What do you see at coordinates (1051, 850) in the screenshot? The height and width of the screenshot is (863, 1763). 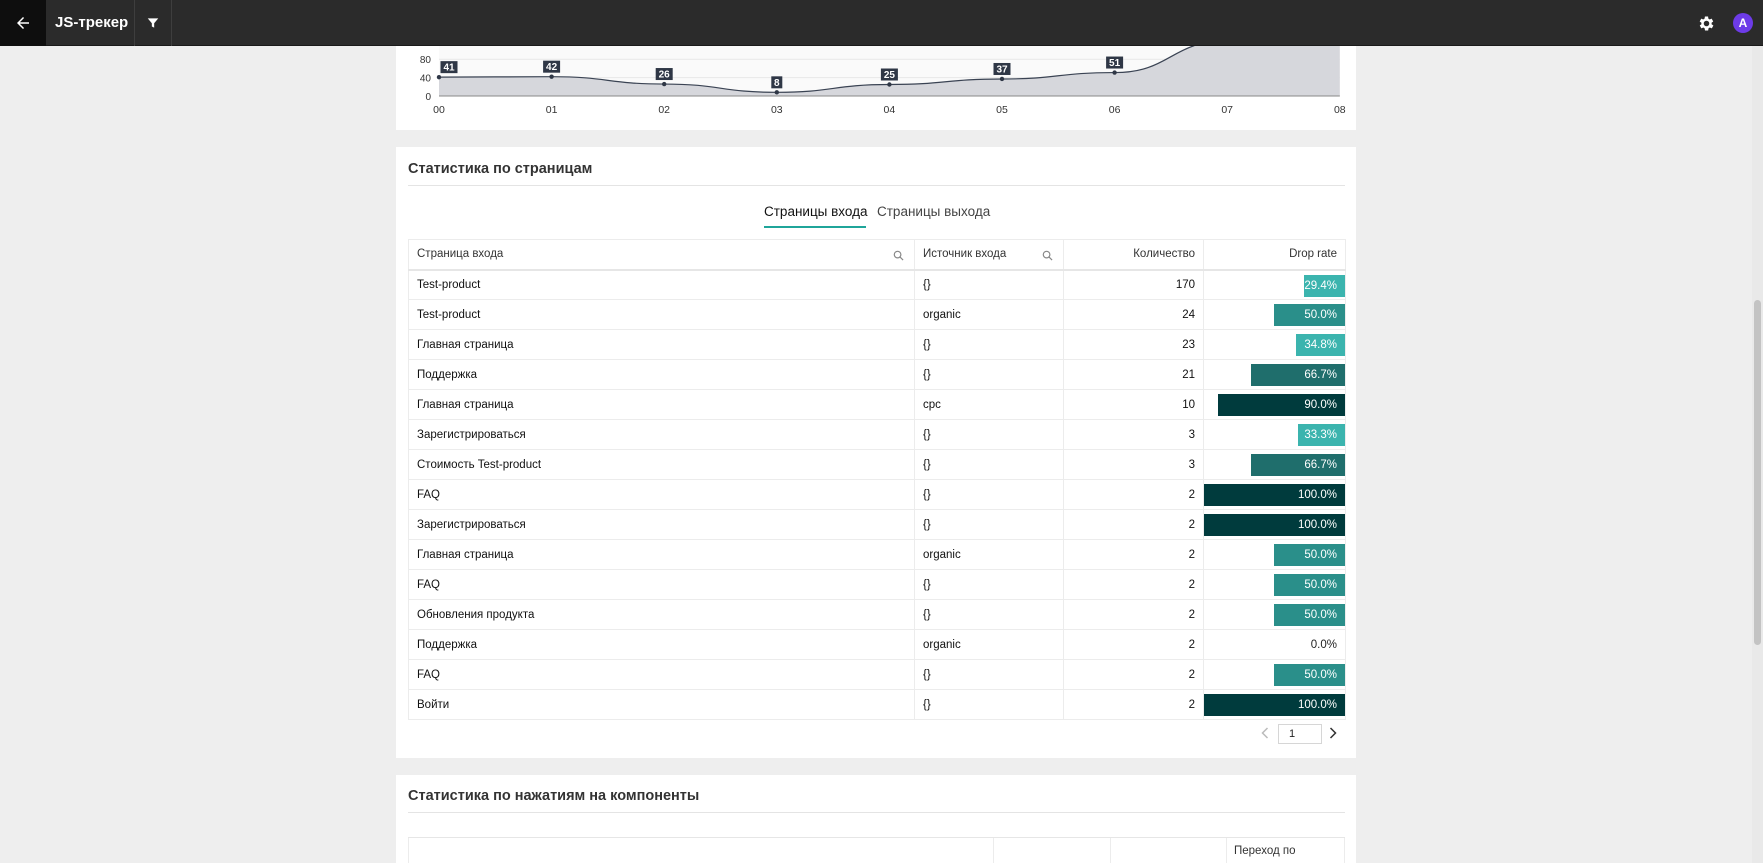 I see `column-header: К` at bounding box center [1051, 850].